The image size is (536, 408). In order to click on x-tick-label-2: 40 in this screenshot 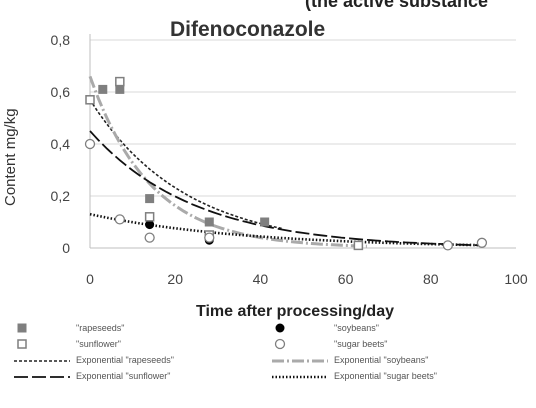, I will do `click(261, 279)`.